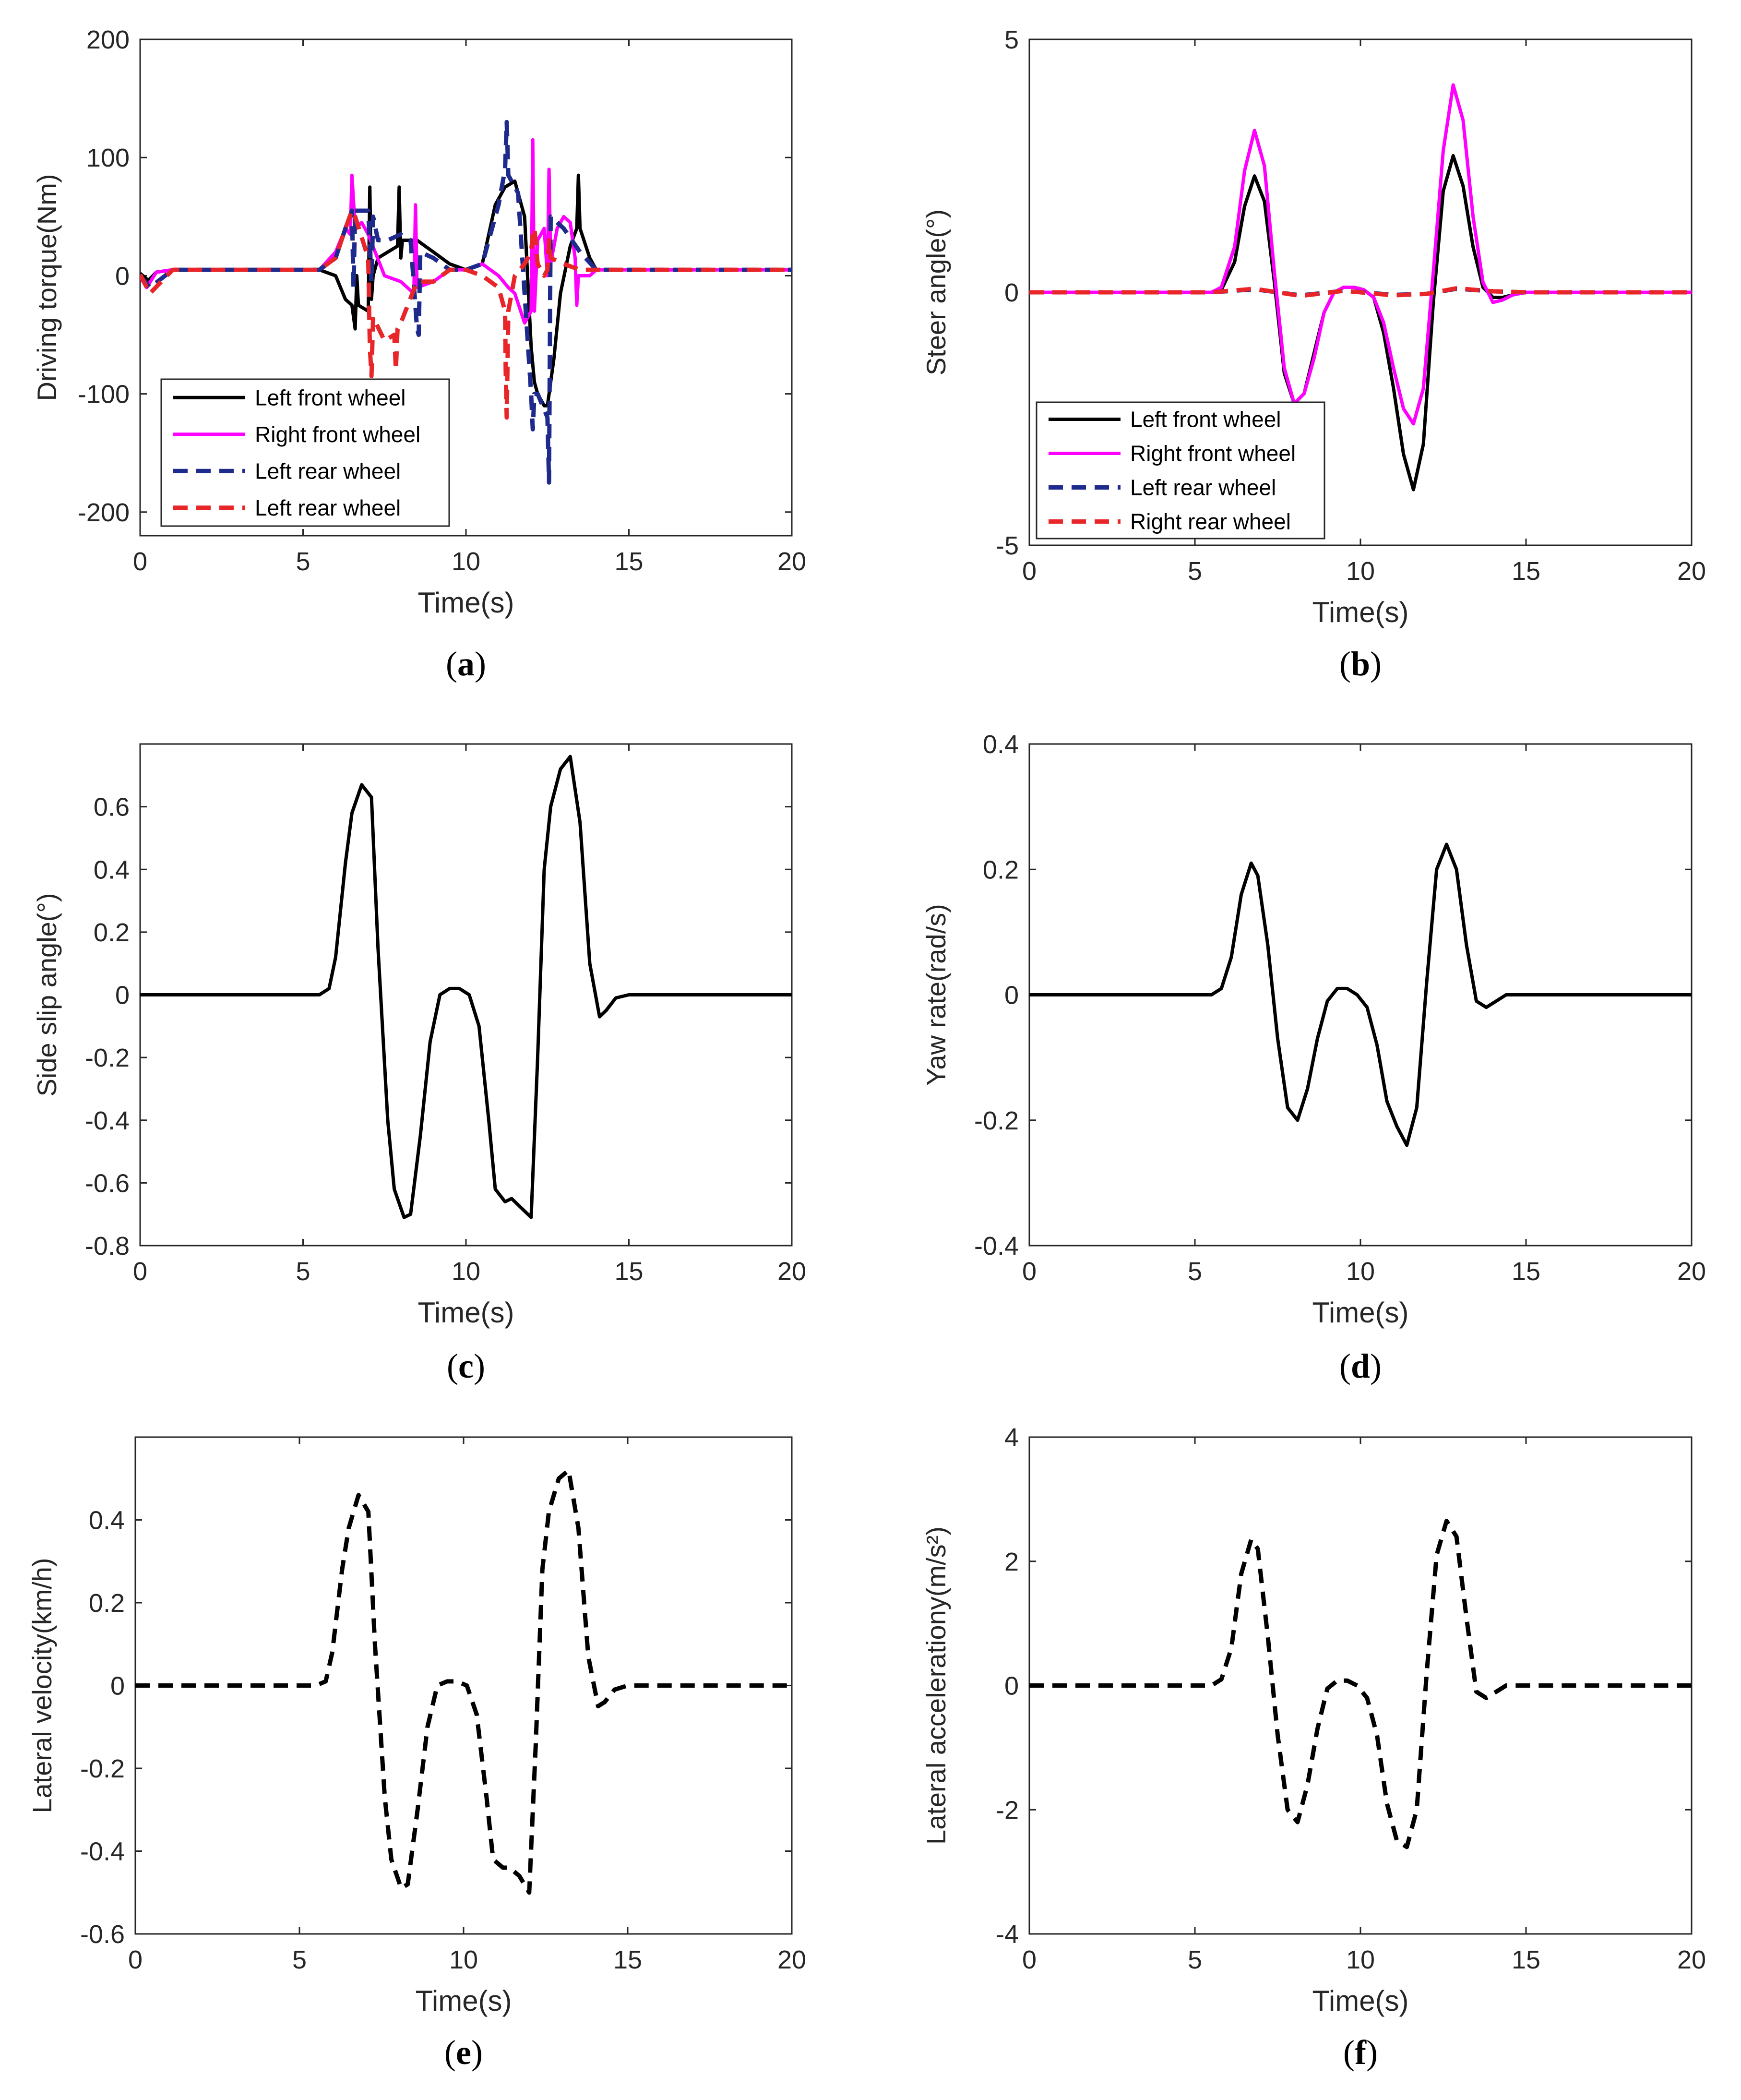 Image resolution: width=1741 pixels, height=2100 pixels. What do you see at coordinates (1206, 419) in the screenshot?
I see `legend-entry: Left front wheel` at bounding box center [1206, 419].